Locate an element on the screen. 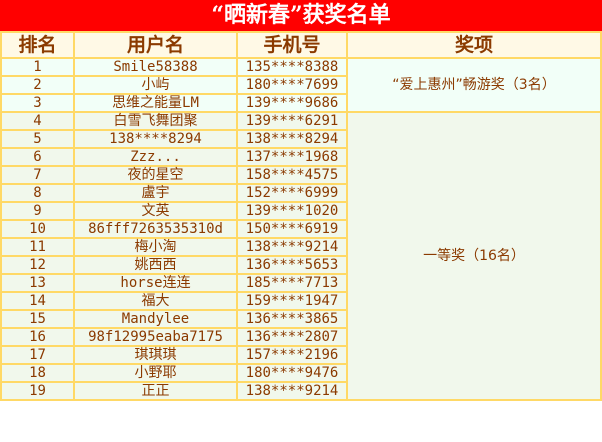 This screenshot has height=442, width=602. cell-rank: 16 is located at coordinates (37, 337).